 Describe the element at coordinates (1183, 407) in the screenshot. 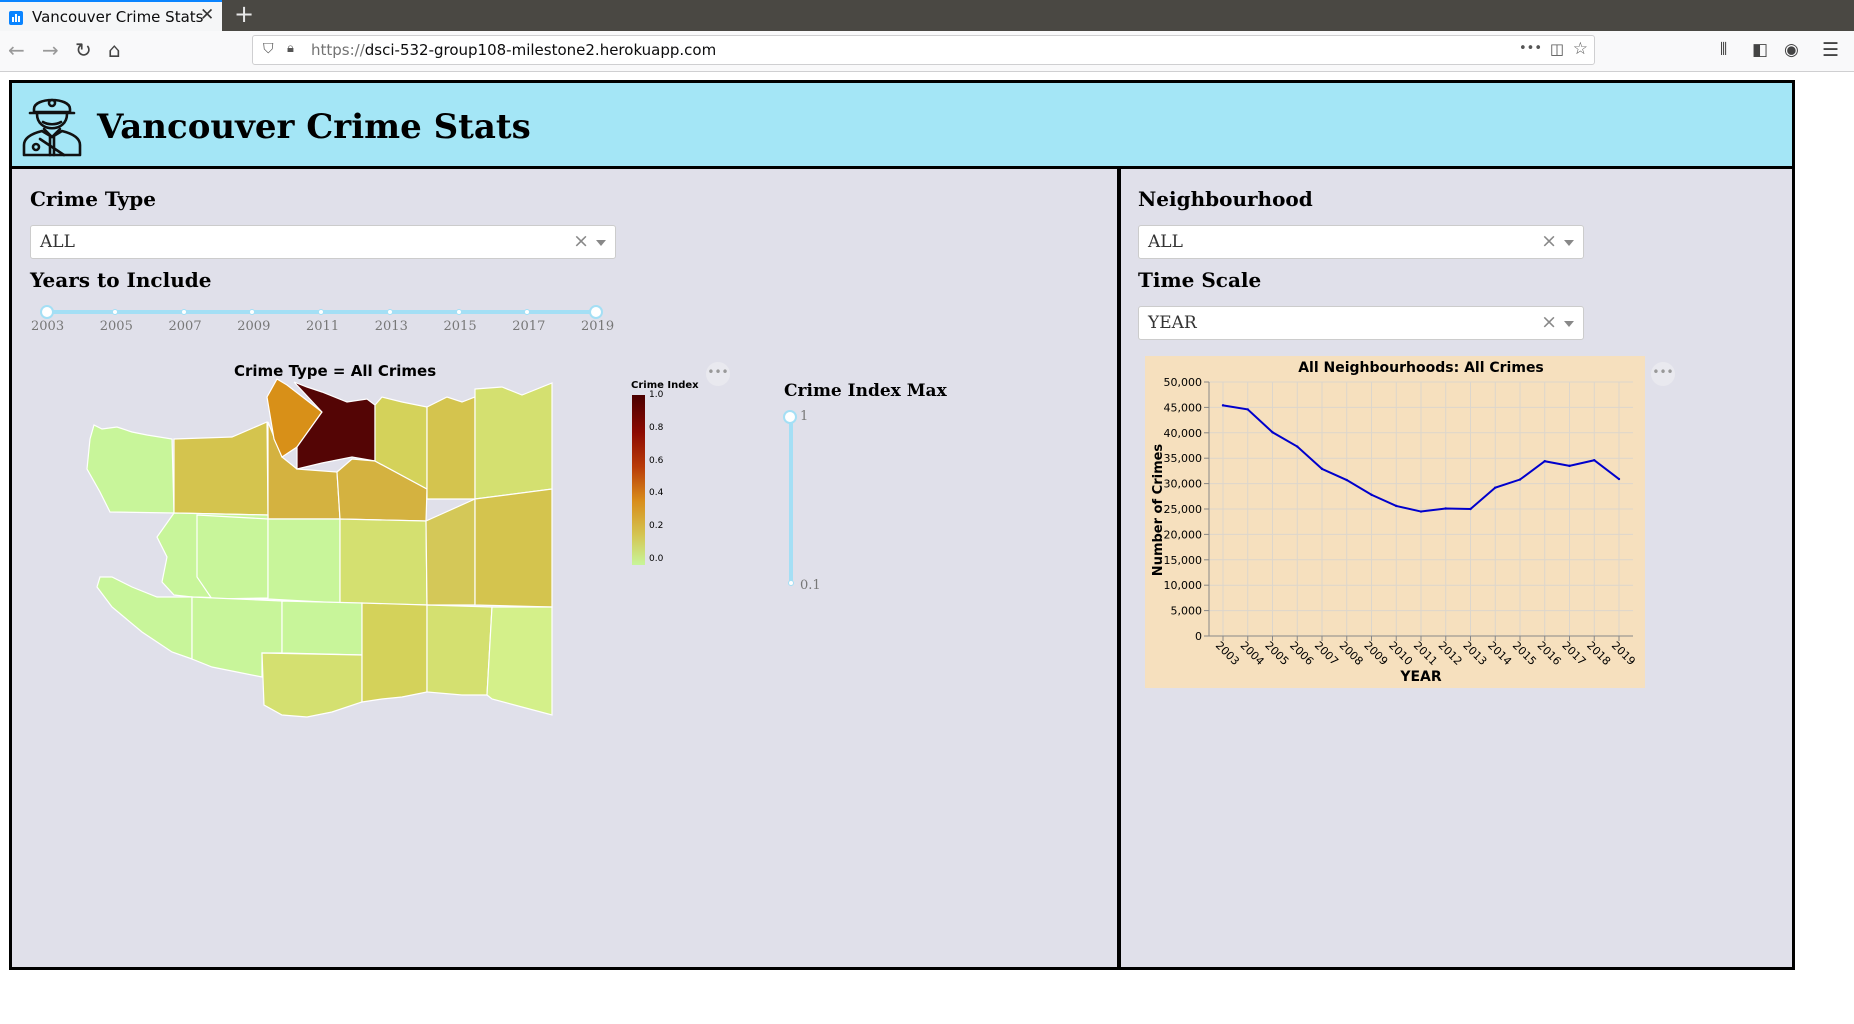

I see `y-tick-label: 45,000` at that location.